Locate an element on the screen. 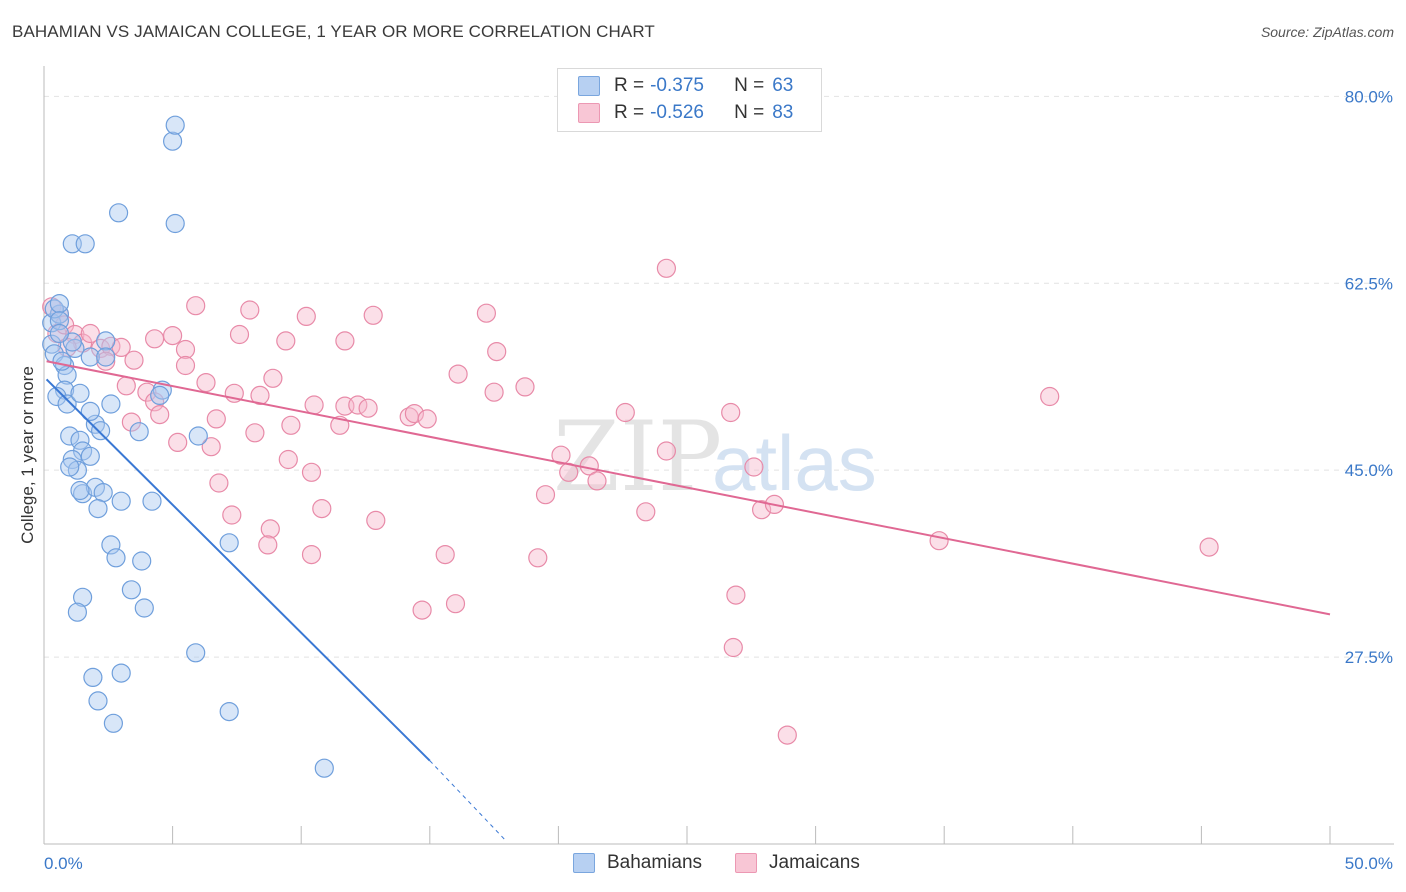  legend-r-value: -0.375 is located at coordinates (677, 85).